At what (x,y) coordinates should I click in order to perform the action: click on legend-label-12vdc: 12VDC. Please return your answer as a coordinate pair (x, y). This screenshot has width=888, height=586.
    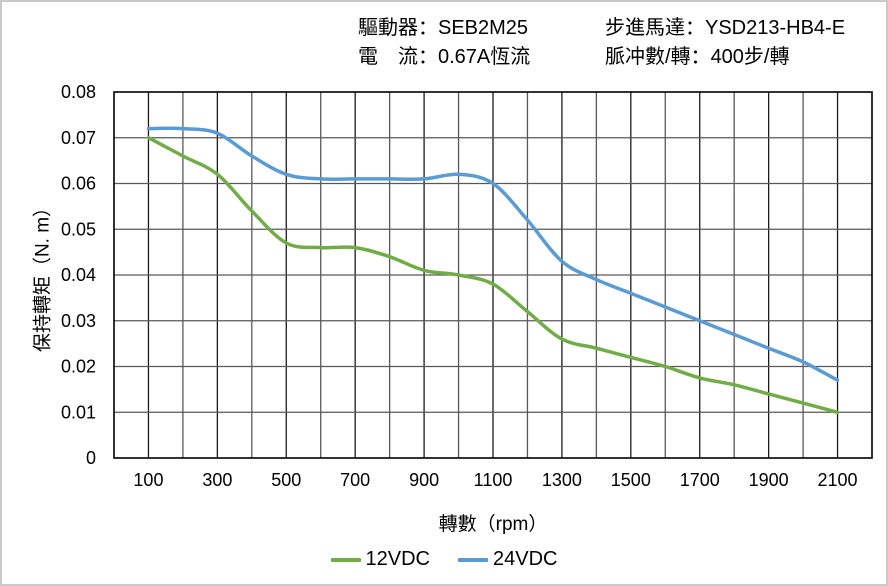
    Looking at the image, I should click on (397, 559).